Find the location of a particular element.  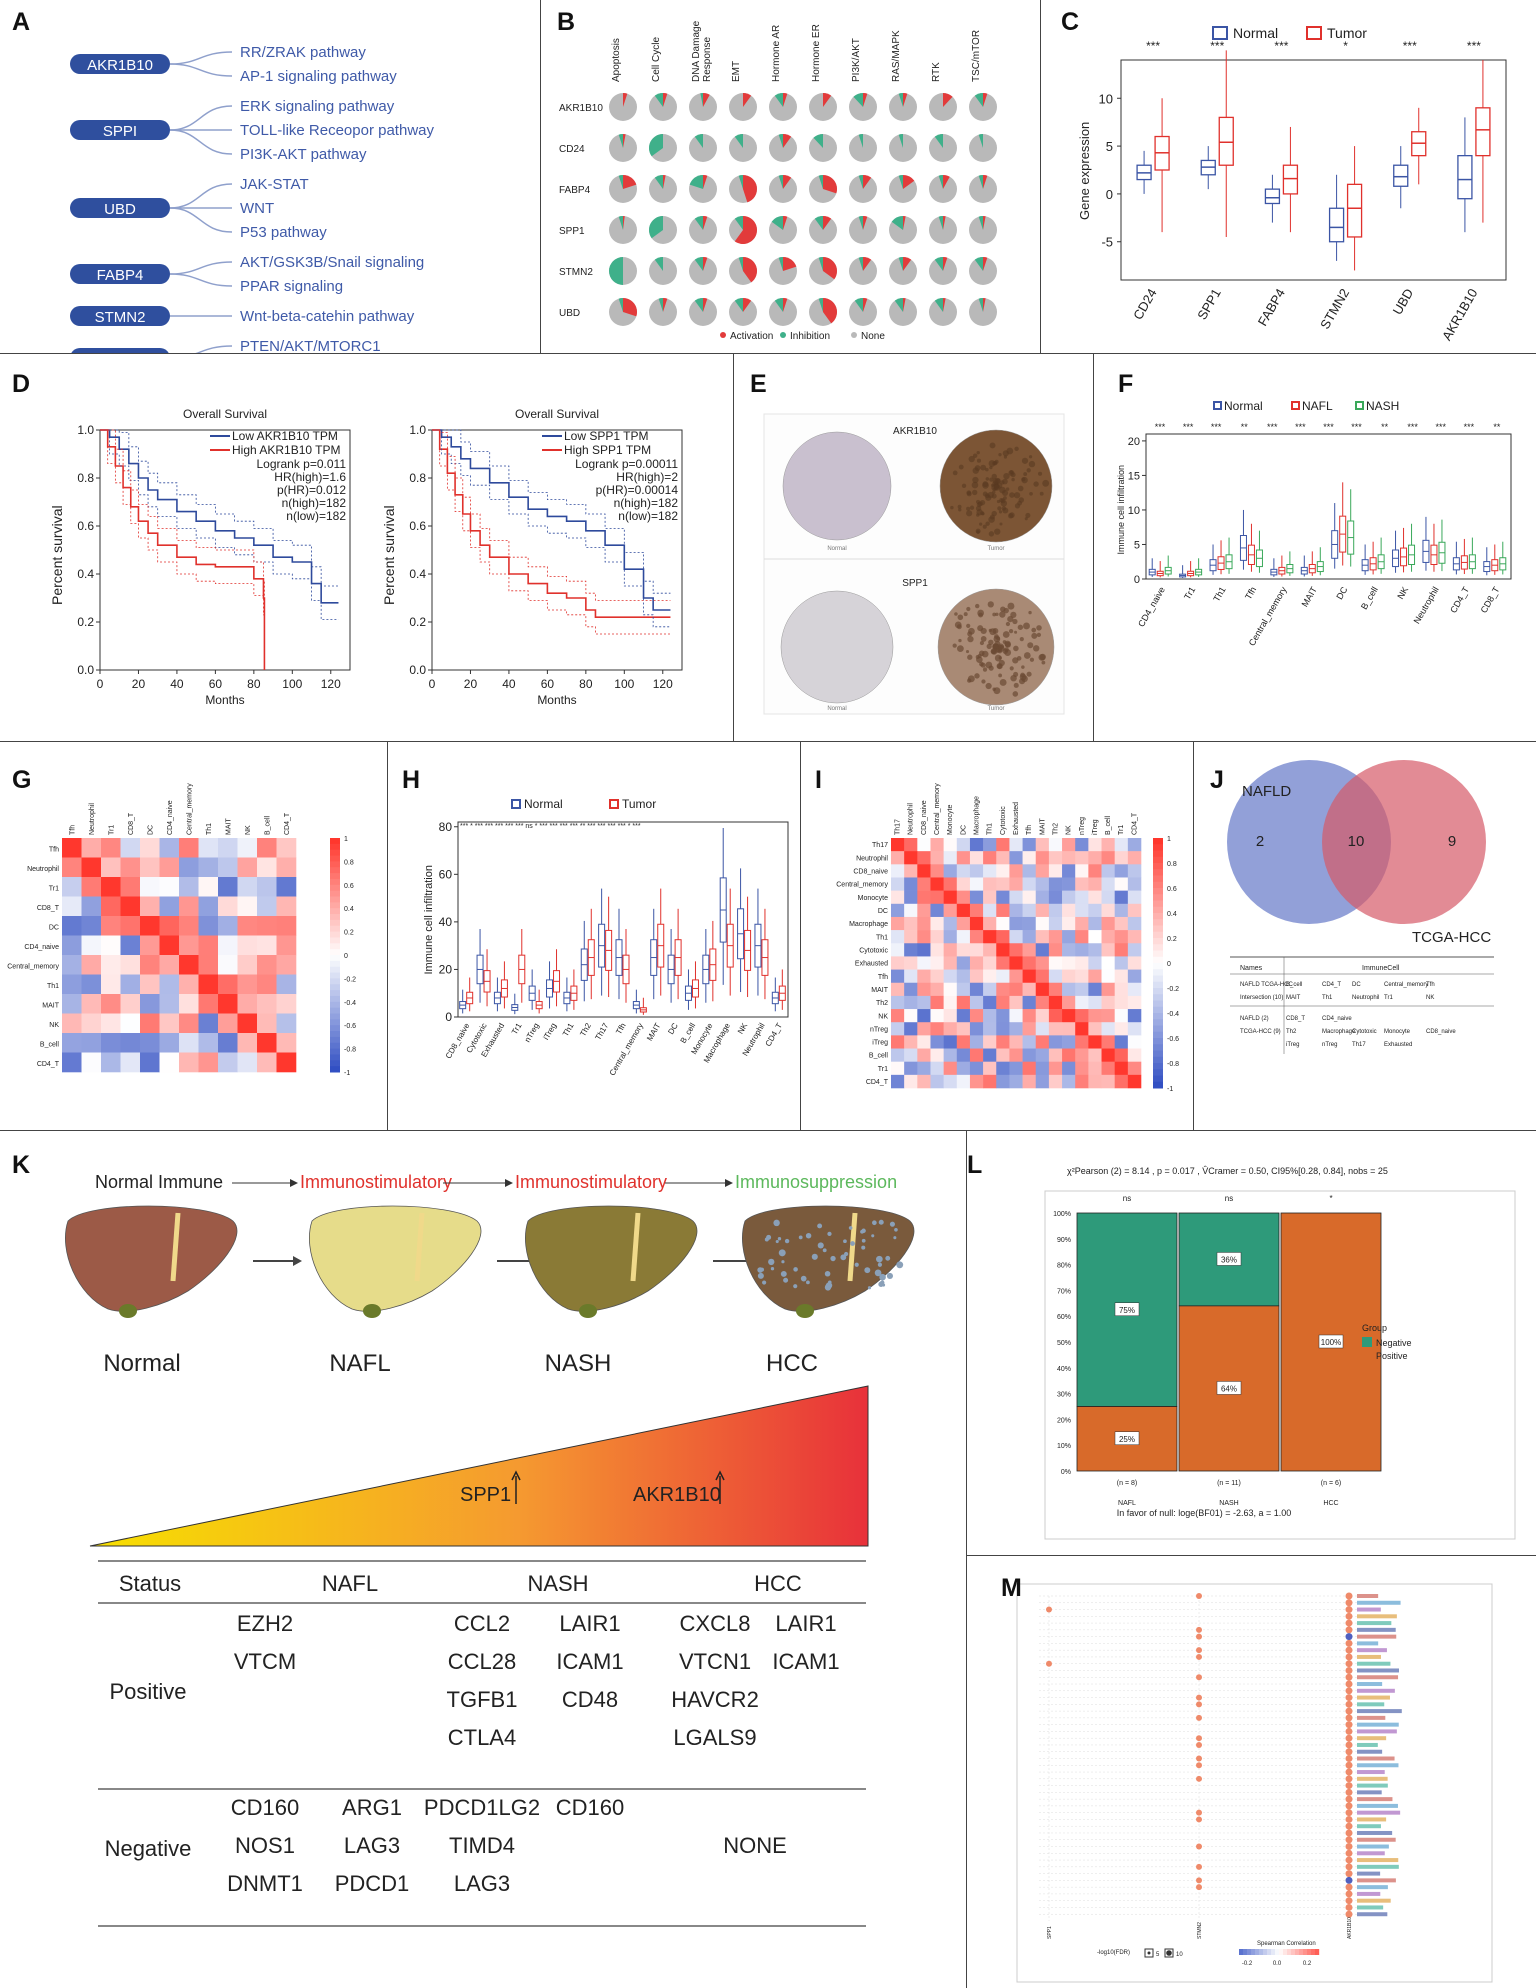

significance-label: * is located at coordinates (1330, 1198).